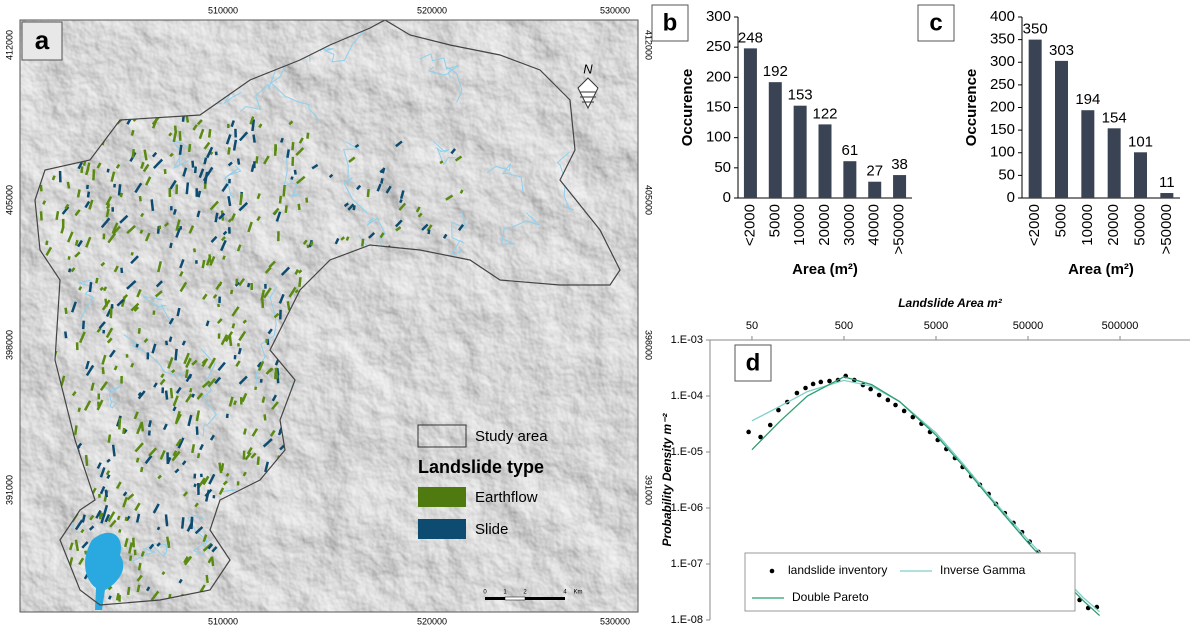 Image resolution: width=1200 pixels, height=631 pixels. Describe the element at coordinates (588, 68) in the screenshot. I see `north-label: N` at that location.